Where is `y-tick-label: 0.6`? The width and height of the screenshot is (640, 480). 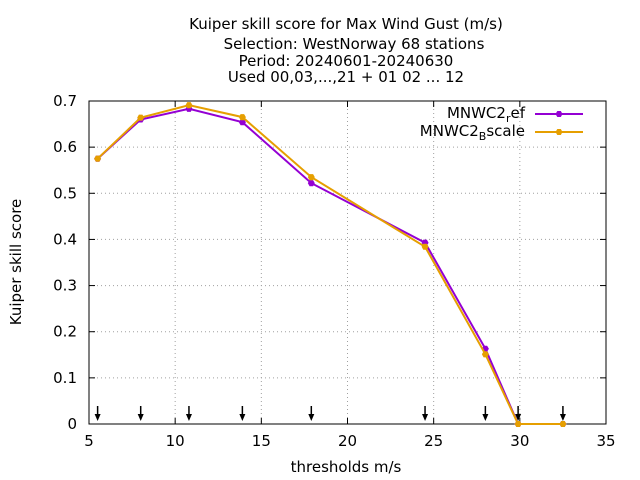 y-tick-label: 0.6 is located at coordinates (65, 147).